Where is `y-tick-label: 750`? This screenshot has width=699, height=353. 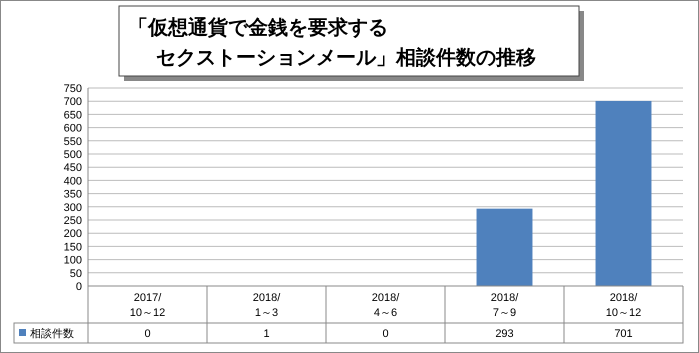 y-tick-label: 750 is located at coordinates (73, 89).